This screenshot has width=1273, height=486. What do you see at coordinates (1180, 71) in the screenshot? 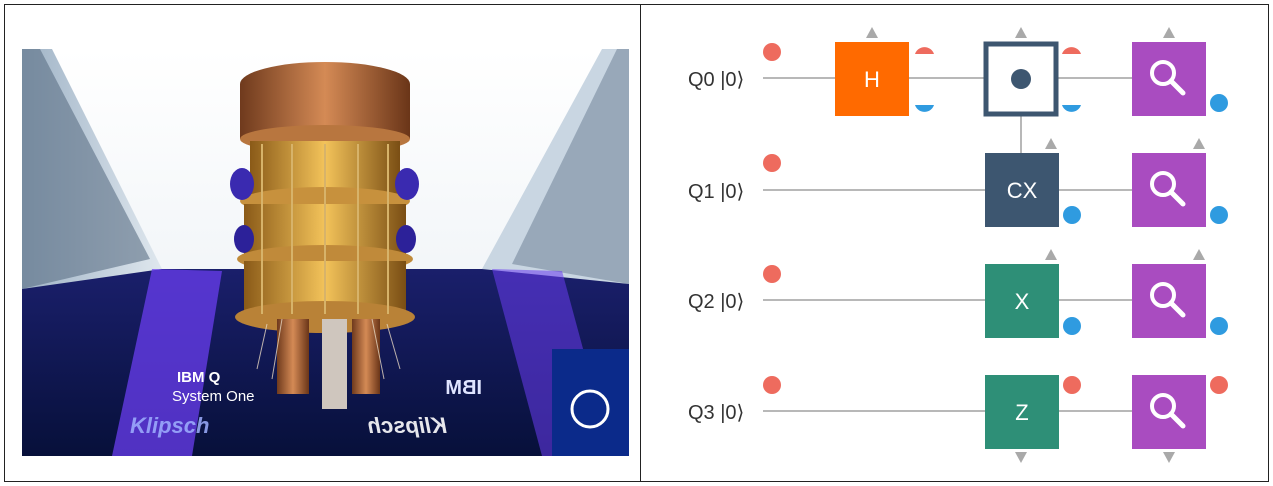
I see `measure-gate-q0` at bounding box center [1180, 71].